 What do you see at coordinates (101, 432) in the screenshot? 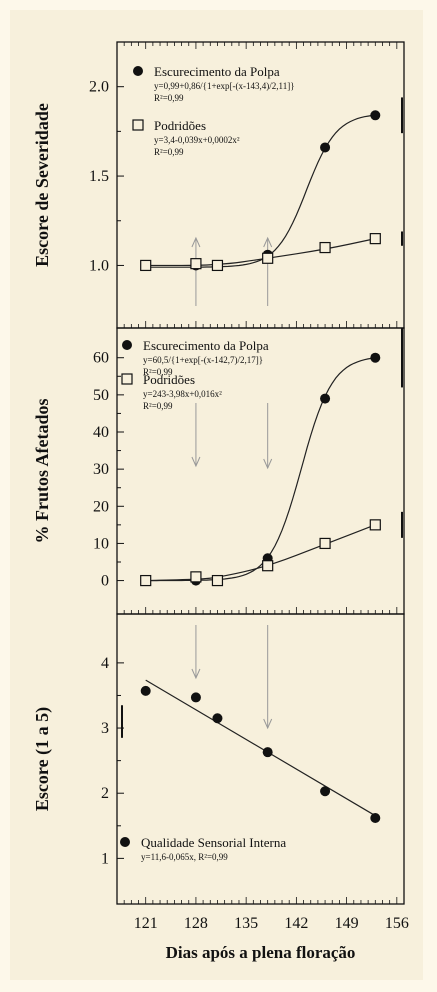
I see `y-tick-label: 40` at bounding box center [101, 432].